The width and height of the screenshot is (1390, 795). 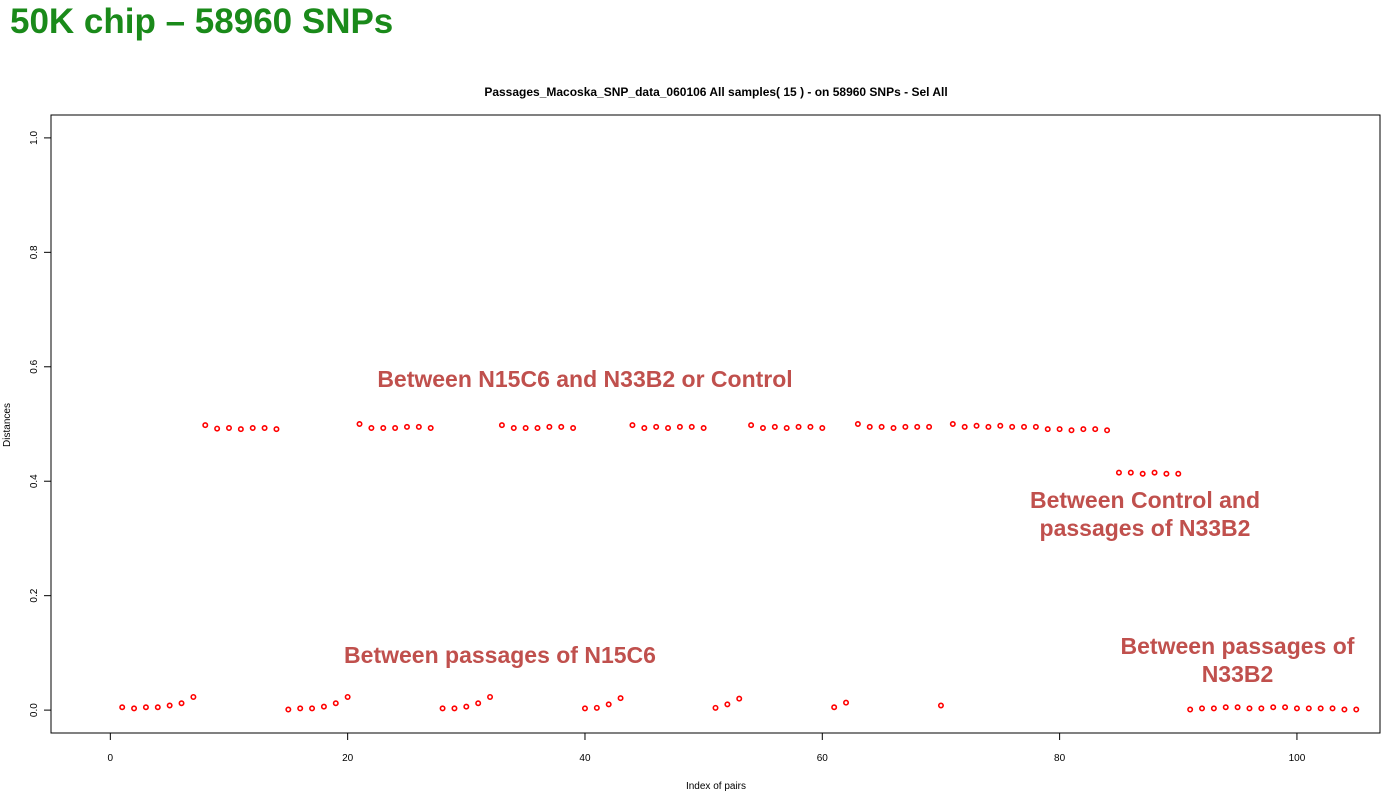 What do you see at coordinates (34, 710) in the screenshot?
I see `y-tick-label: 0.0` at bounding box center [34, 710].